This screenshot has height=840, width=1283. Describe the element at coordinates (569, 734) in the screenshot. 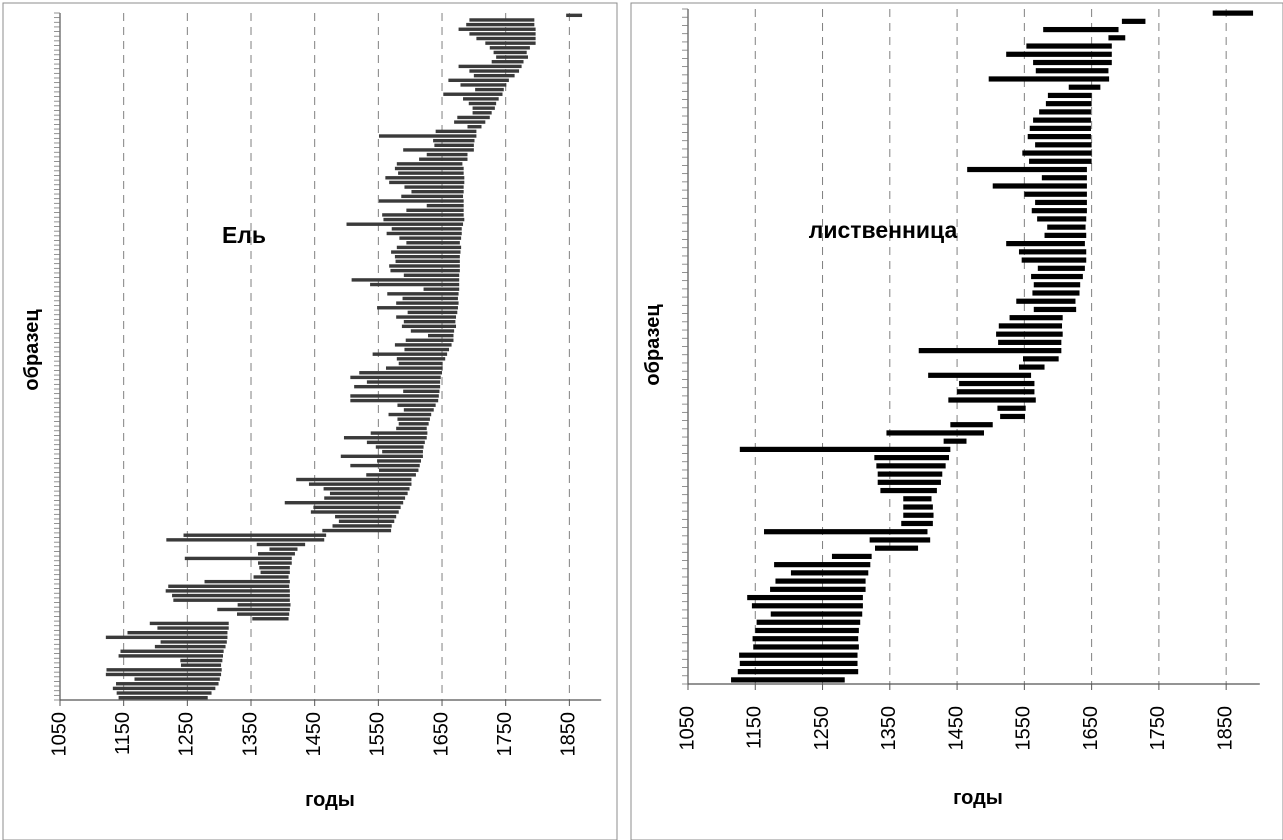

I see `x-tick-label: 1850` at that location.